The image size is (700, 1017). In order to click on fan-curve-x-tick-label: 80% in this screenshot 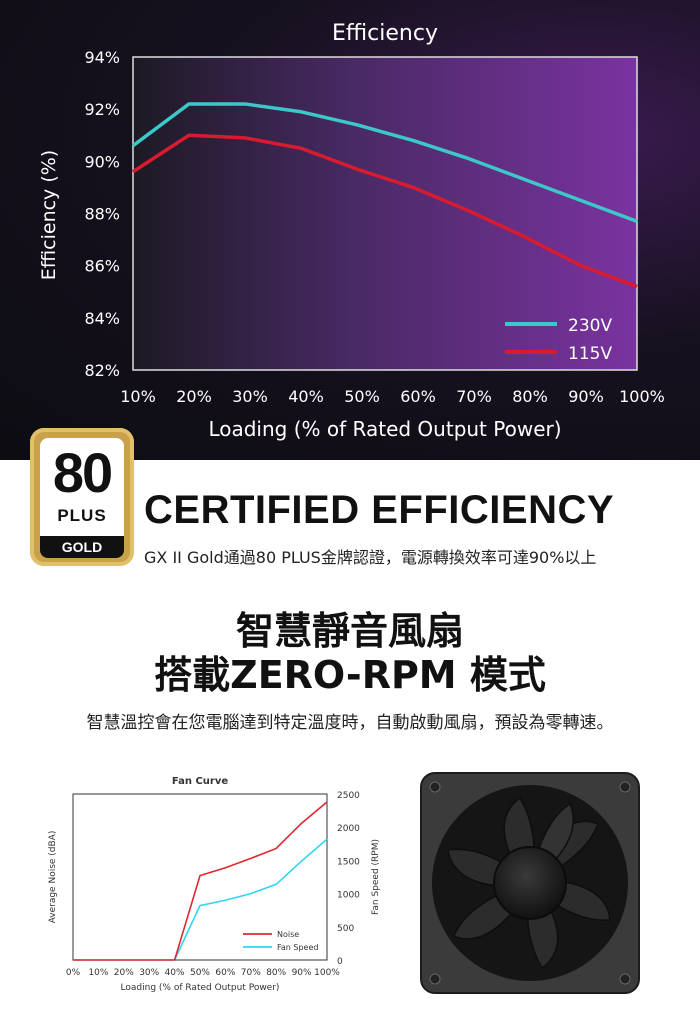, I will do `click(276, 973)`.